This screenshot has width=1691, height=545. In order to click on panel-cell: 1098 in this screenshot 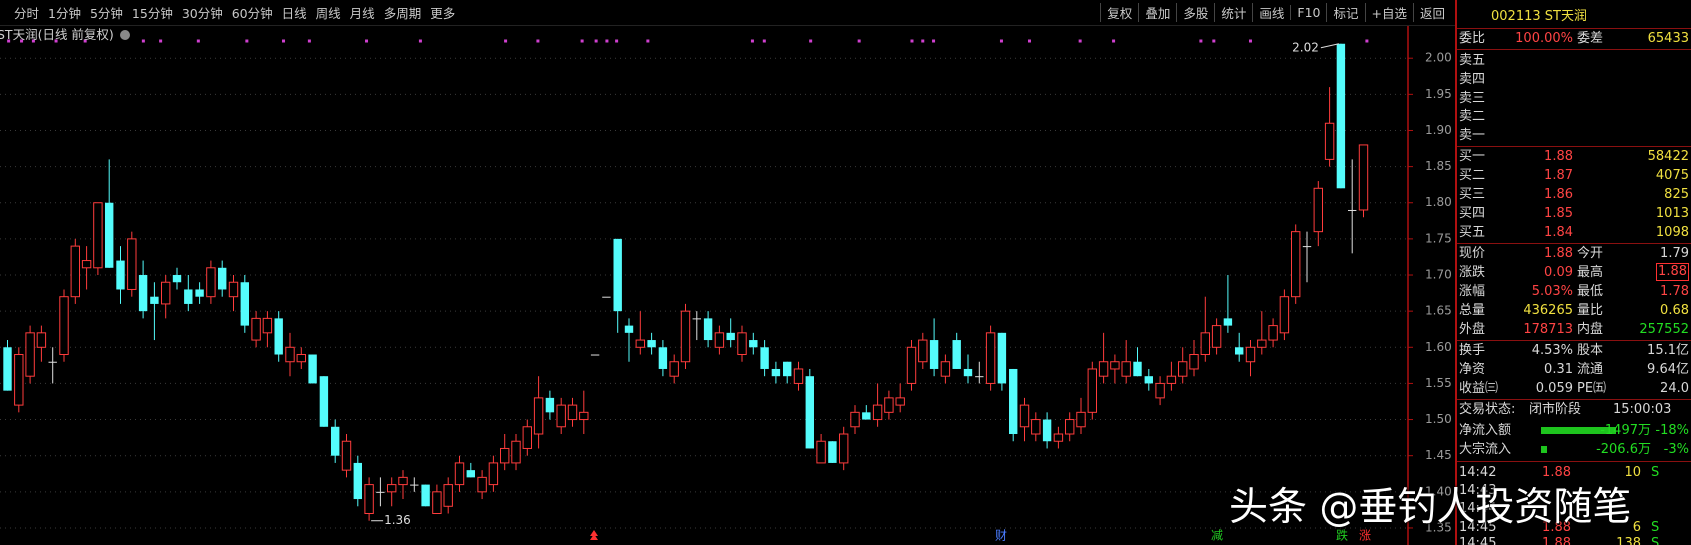, I will do `click(1672, 232)`.